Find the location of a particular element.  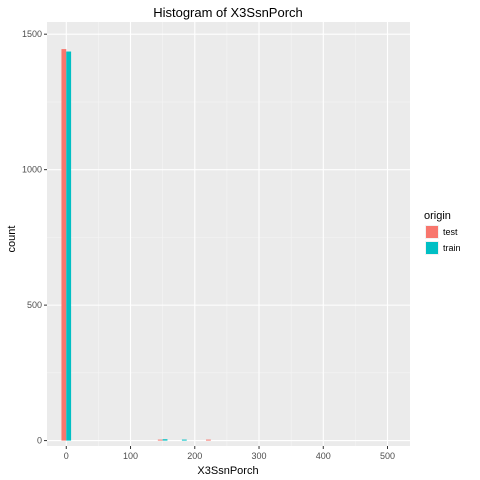

legend-label-test: test is located at coordinates (450, 232).